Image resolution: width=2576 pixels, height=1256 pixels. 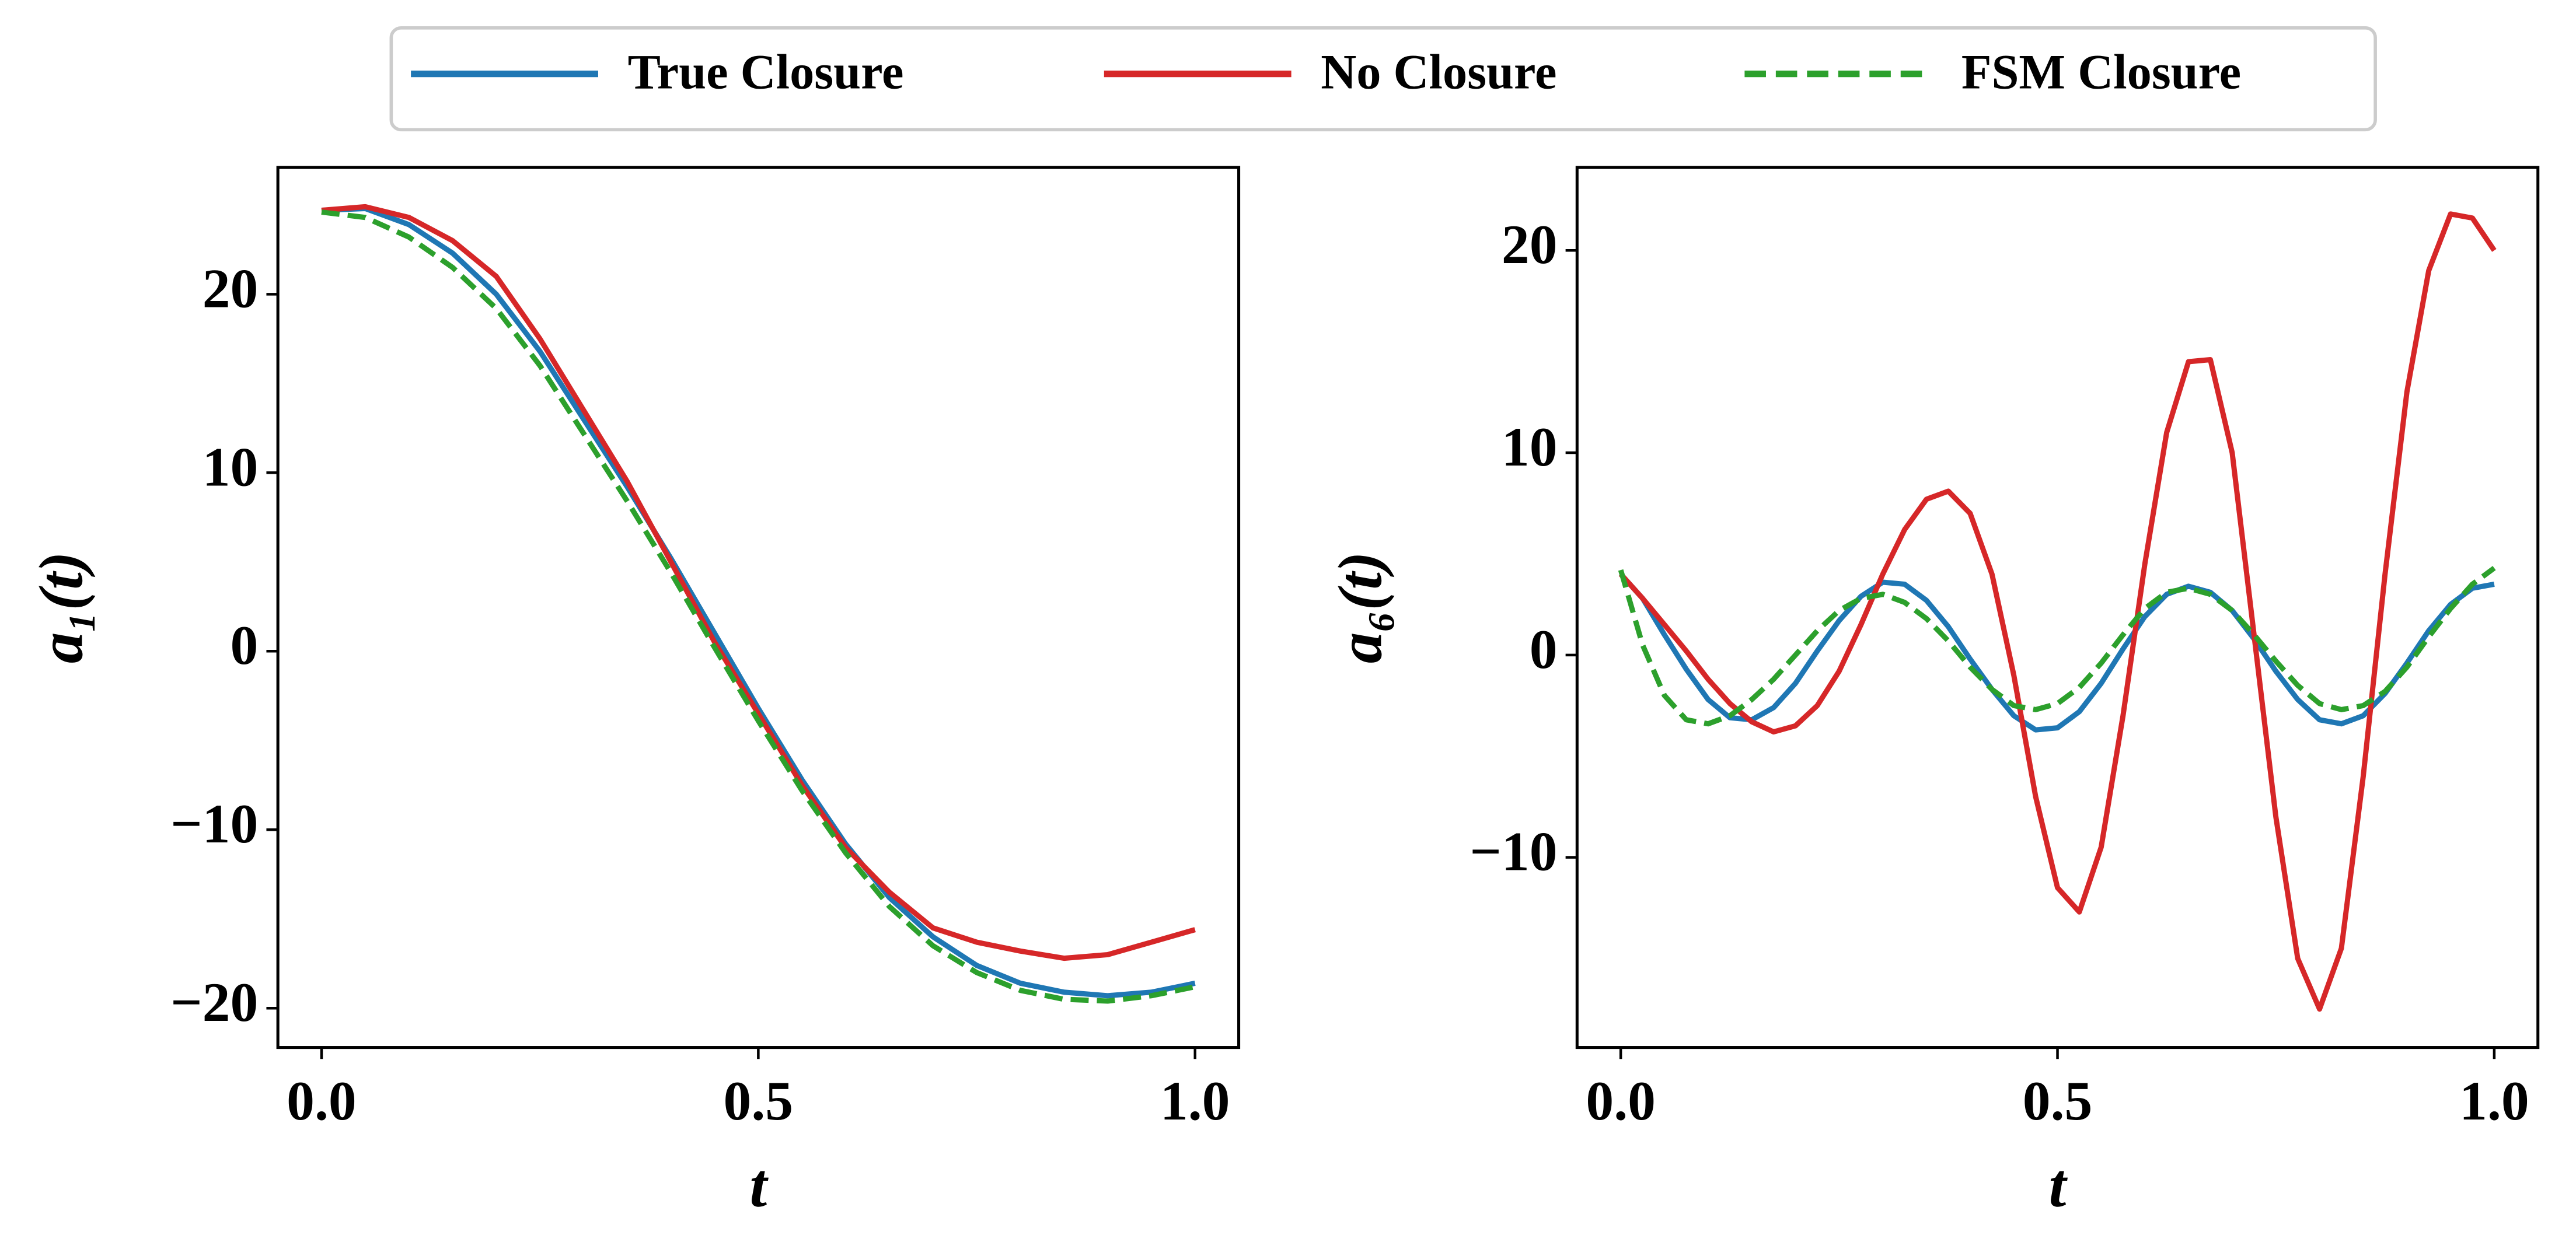 I want to click on legend-label: No Closure, so click(x=1438, y=73).